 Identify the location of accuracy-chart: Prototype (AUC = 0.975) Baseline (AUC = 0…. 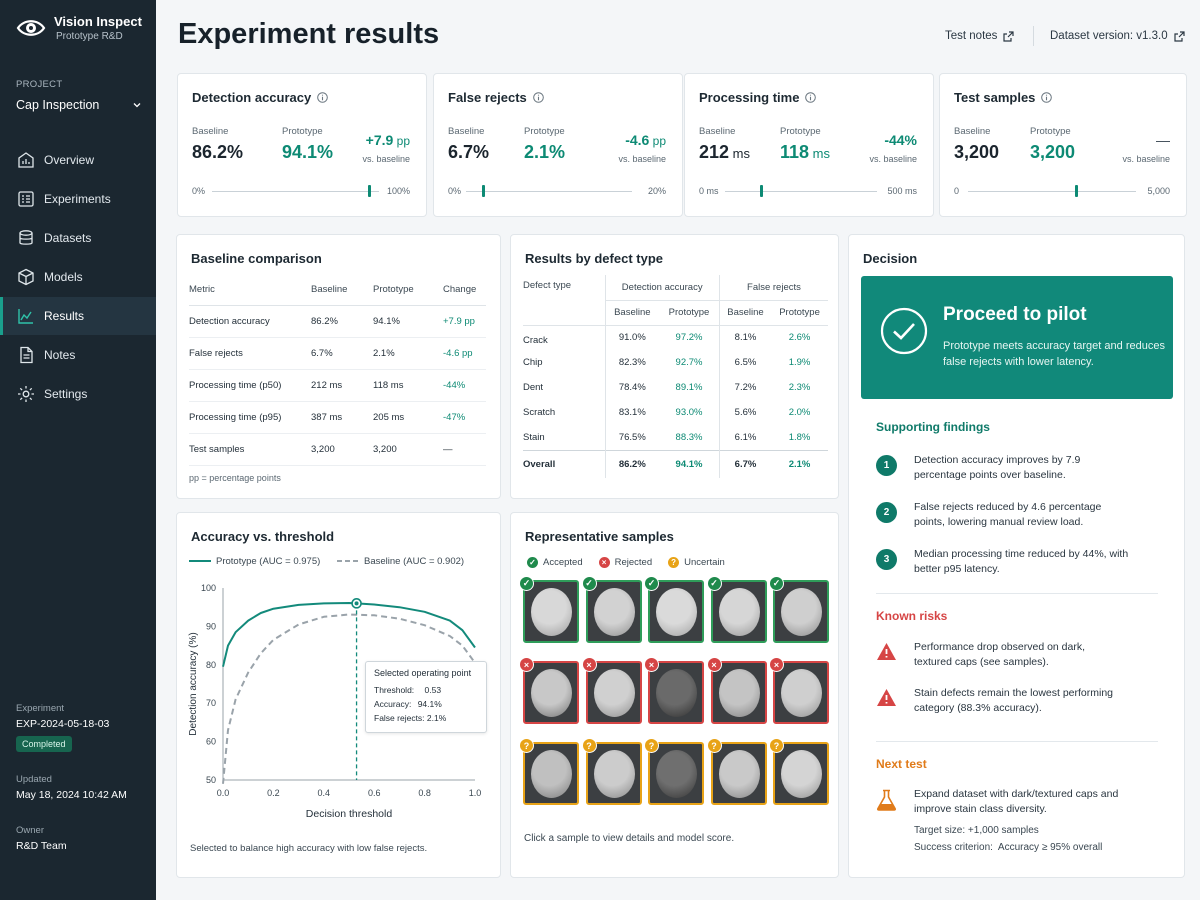
(335, 688).